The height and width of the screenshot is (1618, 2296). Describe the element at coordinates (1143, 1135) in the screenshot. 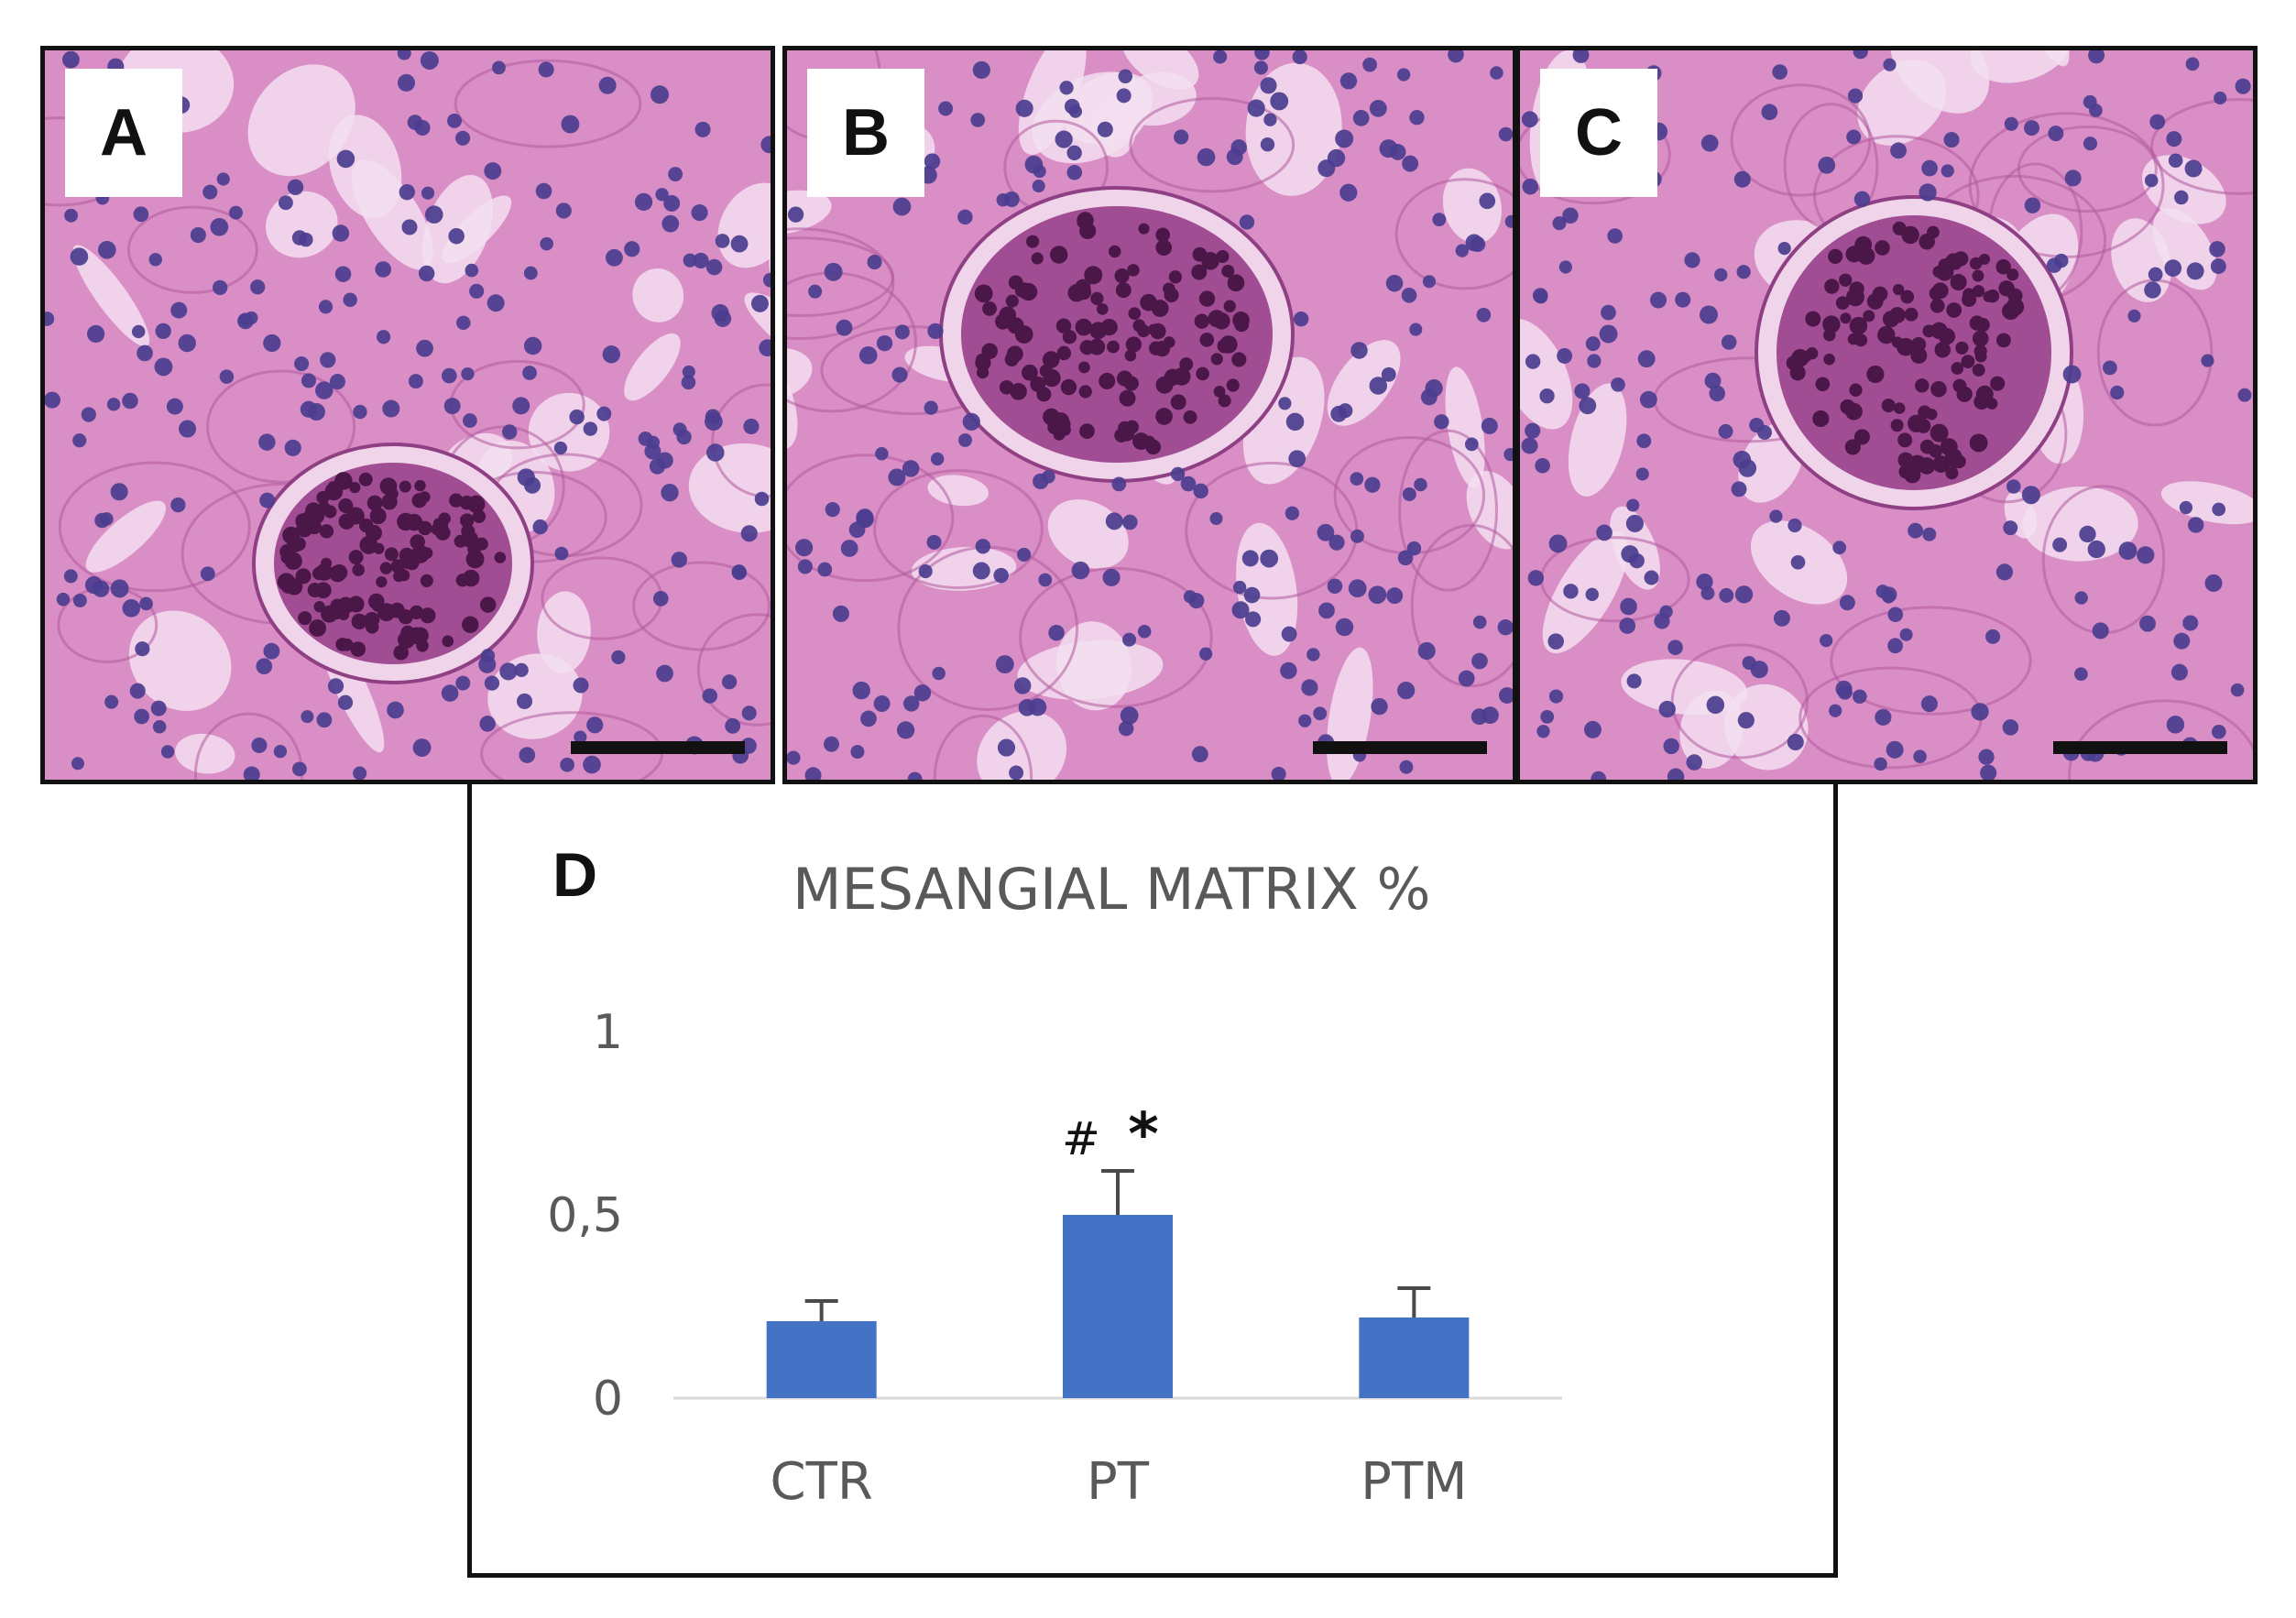

I see `significance-marker: *` at that location.